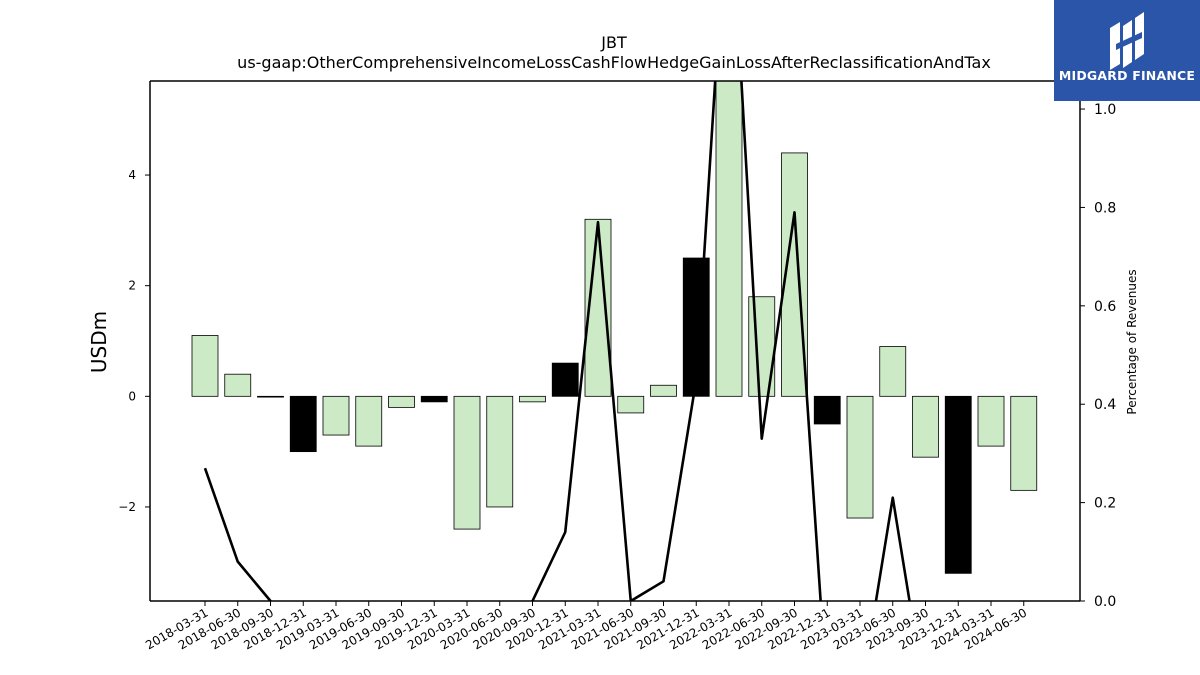  What do you see at coordinates (1105, 208) in the screenshot?
I see `y2-tick-label: 0.8` at bounding box center [1105, 208].